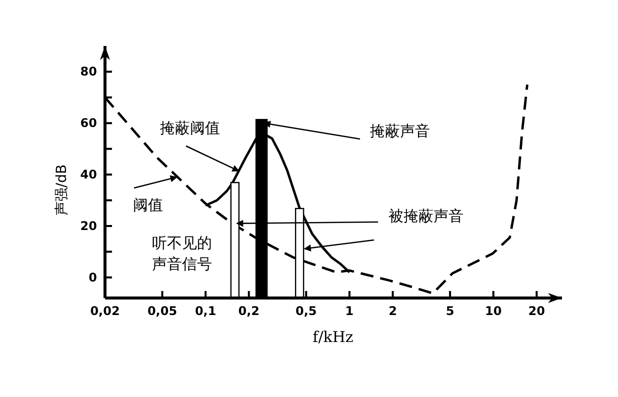 This screenshot has height=397, width=618. I want to click on x-axis-title: f/kHz, so click(333, 337).